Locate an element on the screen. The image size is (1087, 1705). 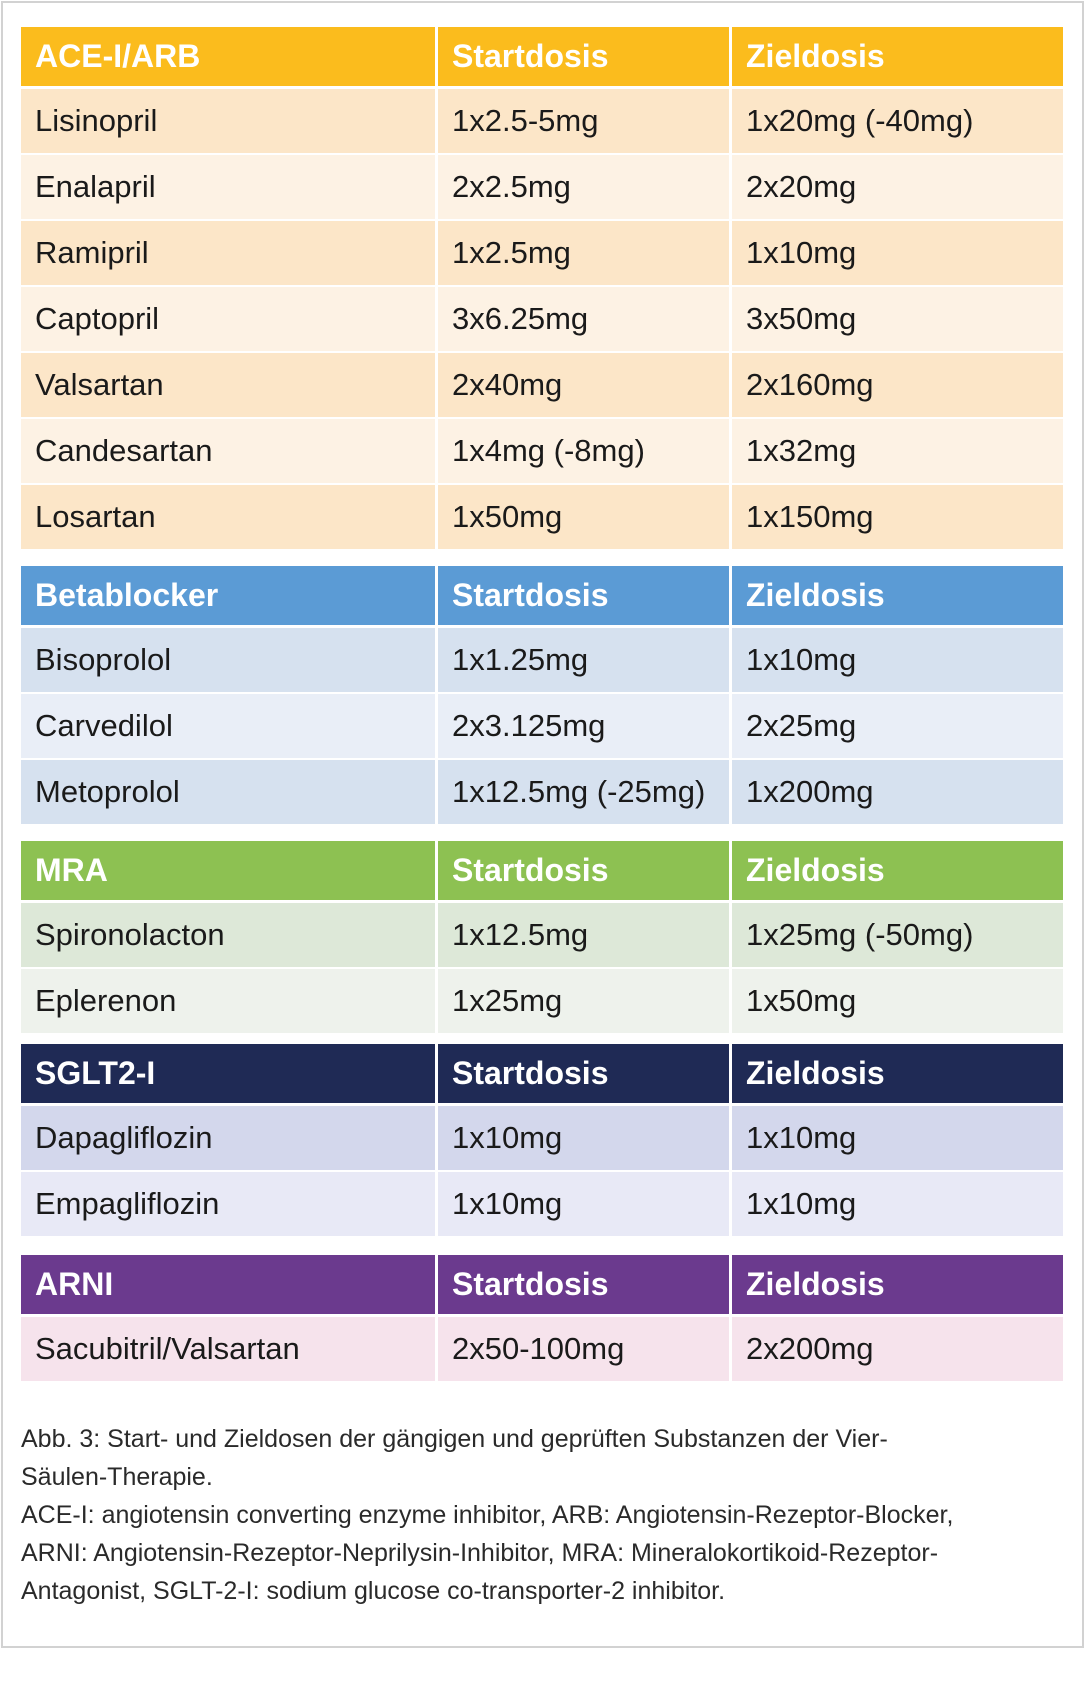
target-dose: 1x150mg is located at coordinates (897, 518).